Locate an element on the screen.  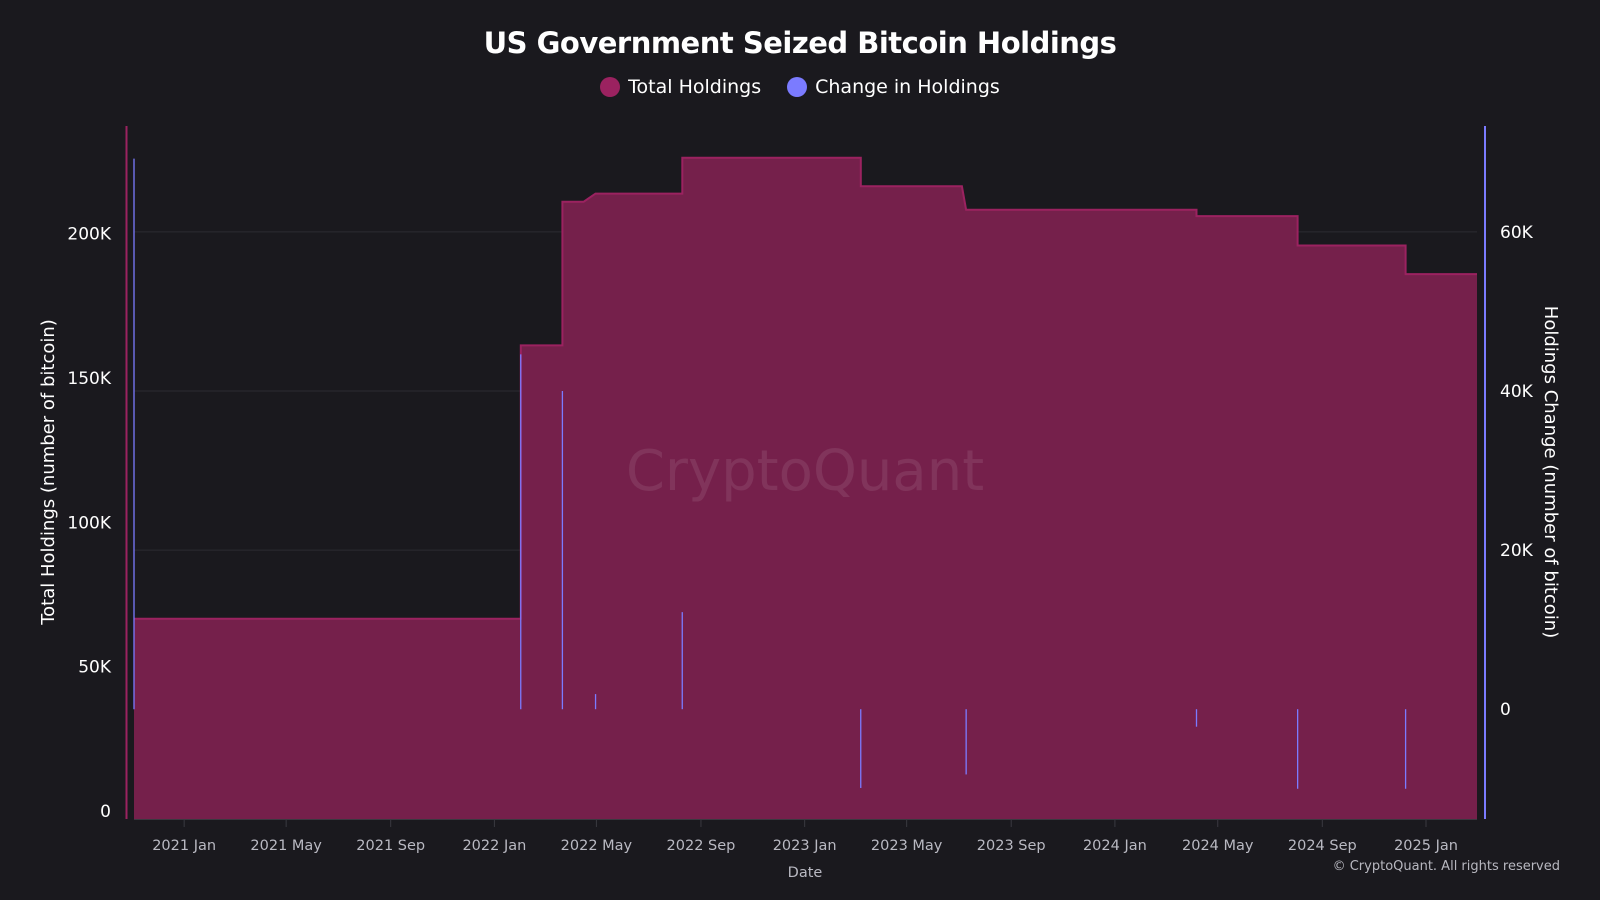
legend-item-total-holdings: Total Holdings is located at coordinates (680, 87).